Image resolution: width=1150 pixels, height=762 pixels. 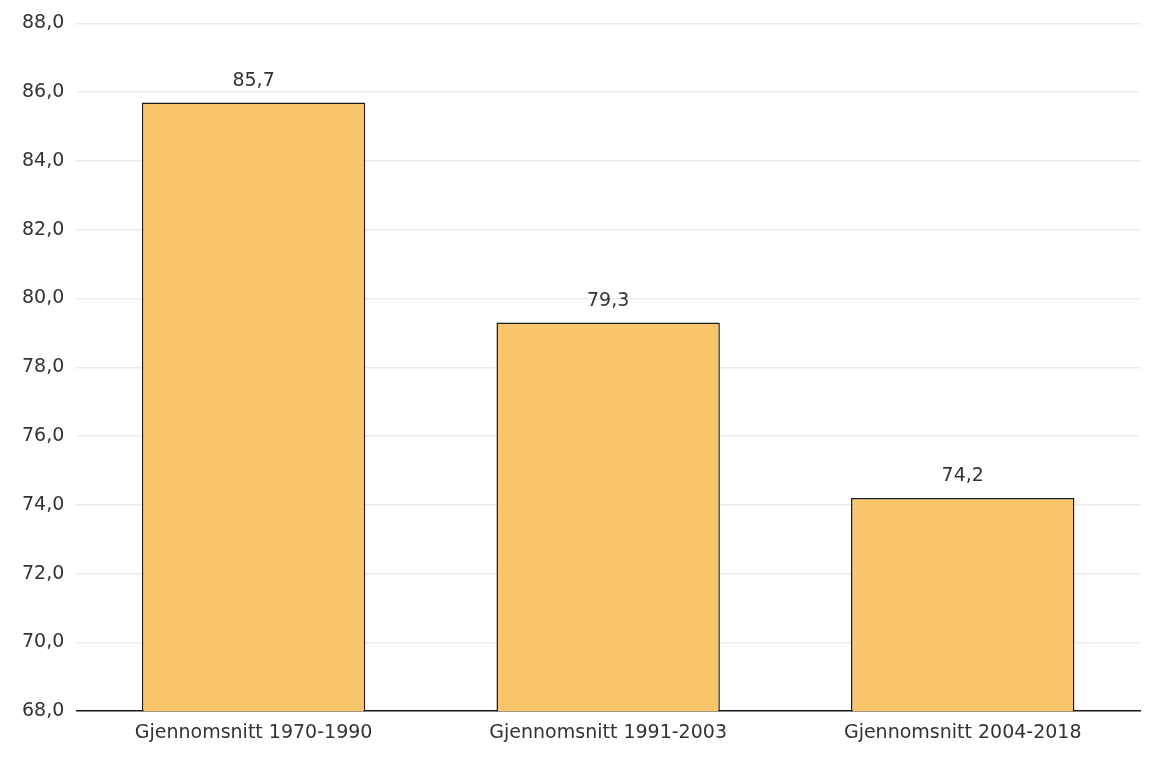 What do you see at coordinates (43, 21) in the screenshot?
I see `y-tick-label: 88,0` at bounding box center [43, 21].